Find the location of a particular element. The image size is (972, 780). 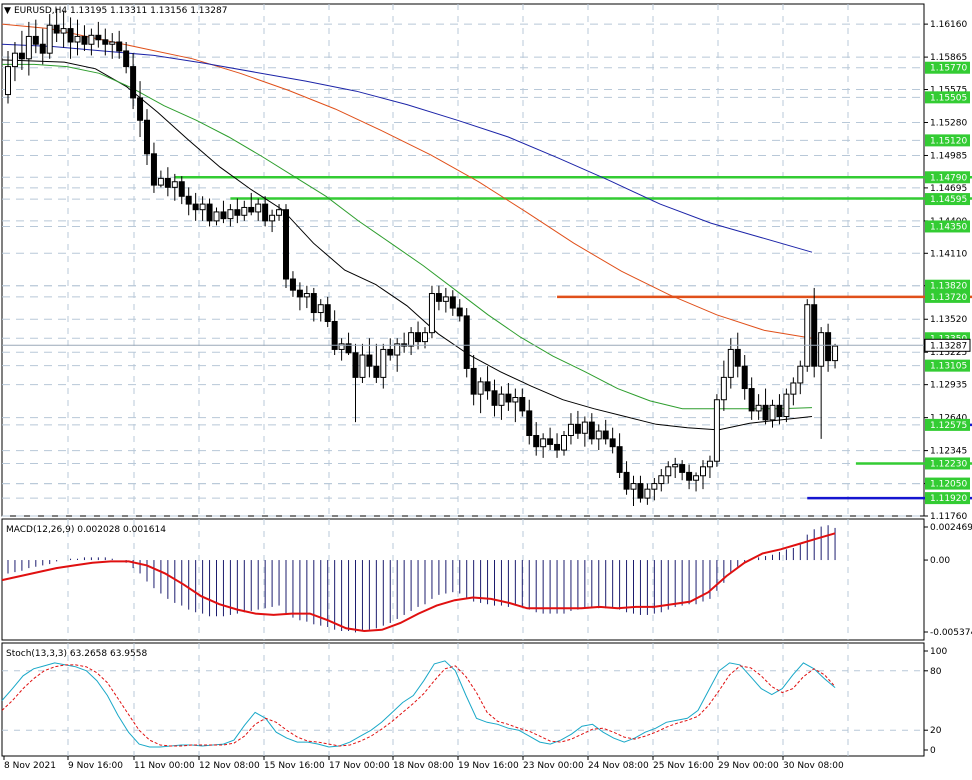

time-tick-label: 11 Nov 00:00 is located at coordinates (164, 766).